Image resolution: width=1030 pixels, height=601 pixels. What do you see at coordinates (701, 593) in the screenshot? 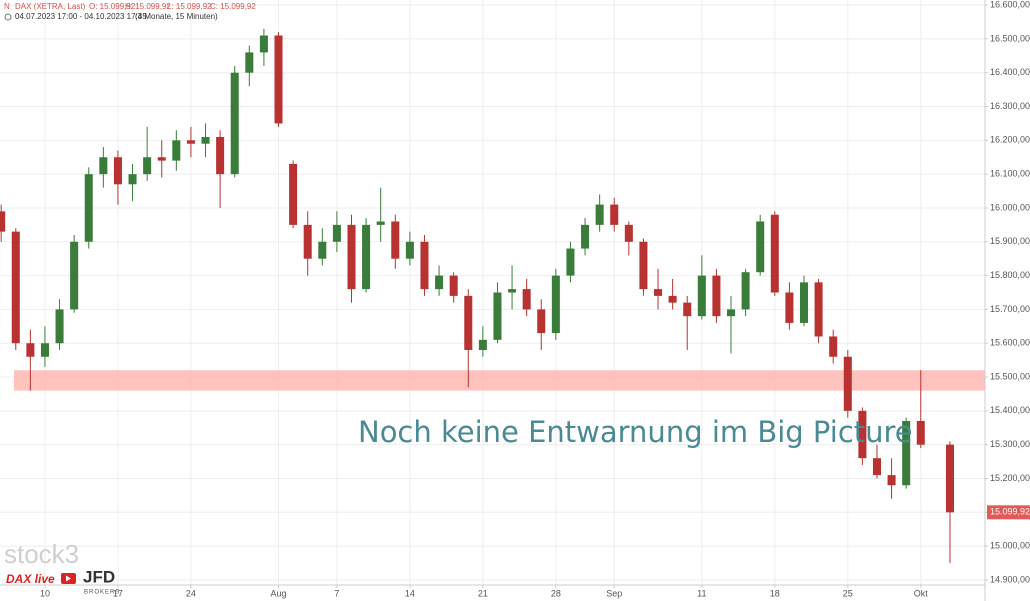
I see `x-tick-label: 11` at bounding box center [701, 593].